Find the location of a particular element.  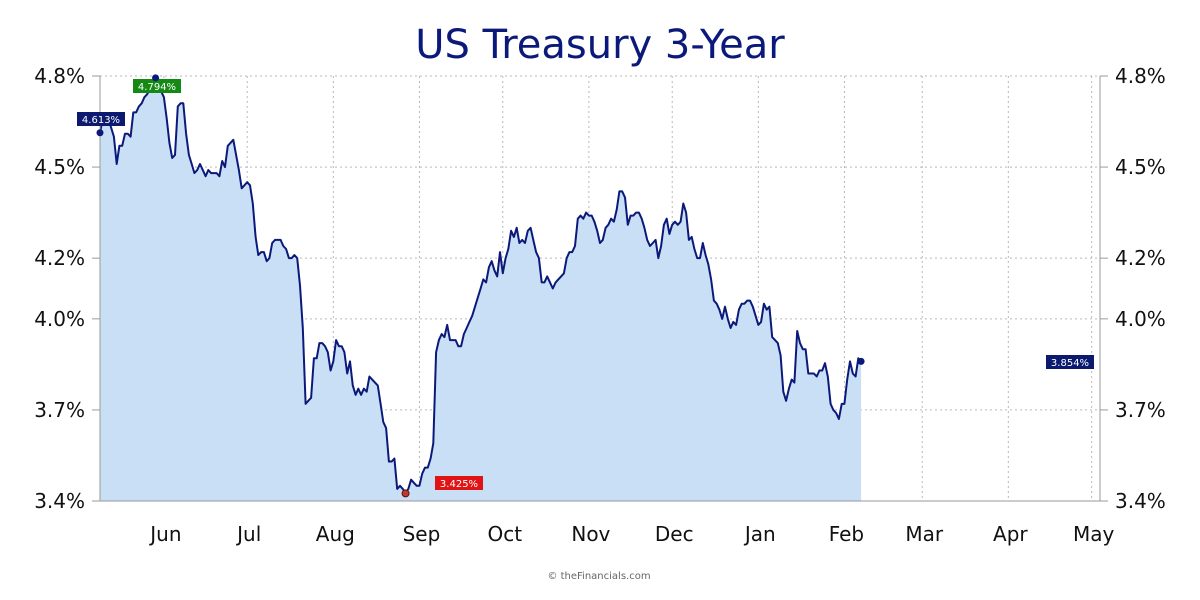

y-tick-label-left: 3.7% is located at coordinates (59, 410).